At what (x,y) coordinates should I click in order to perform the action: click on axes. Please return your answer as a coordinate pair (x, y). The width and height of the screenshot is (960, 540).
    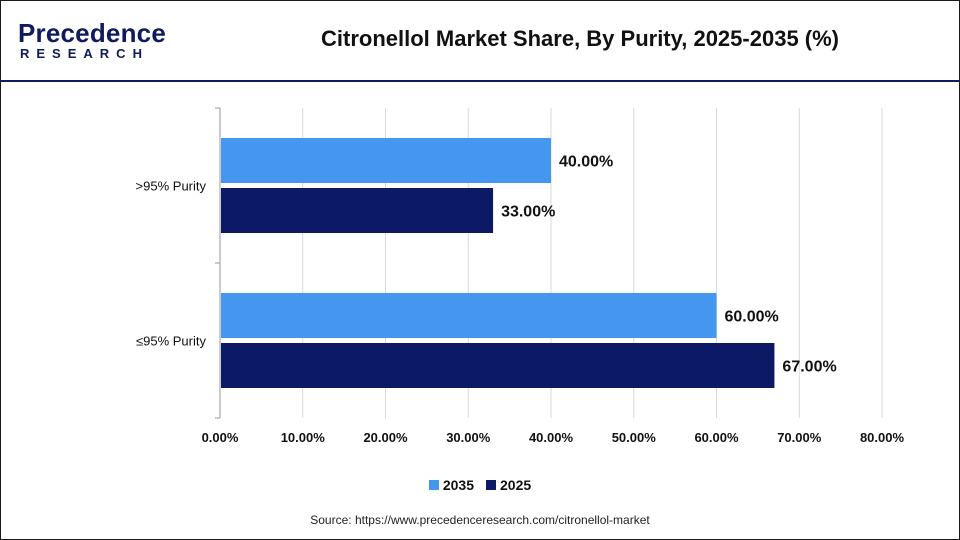
    Looking at the image, I should click on (218, 263).